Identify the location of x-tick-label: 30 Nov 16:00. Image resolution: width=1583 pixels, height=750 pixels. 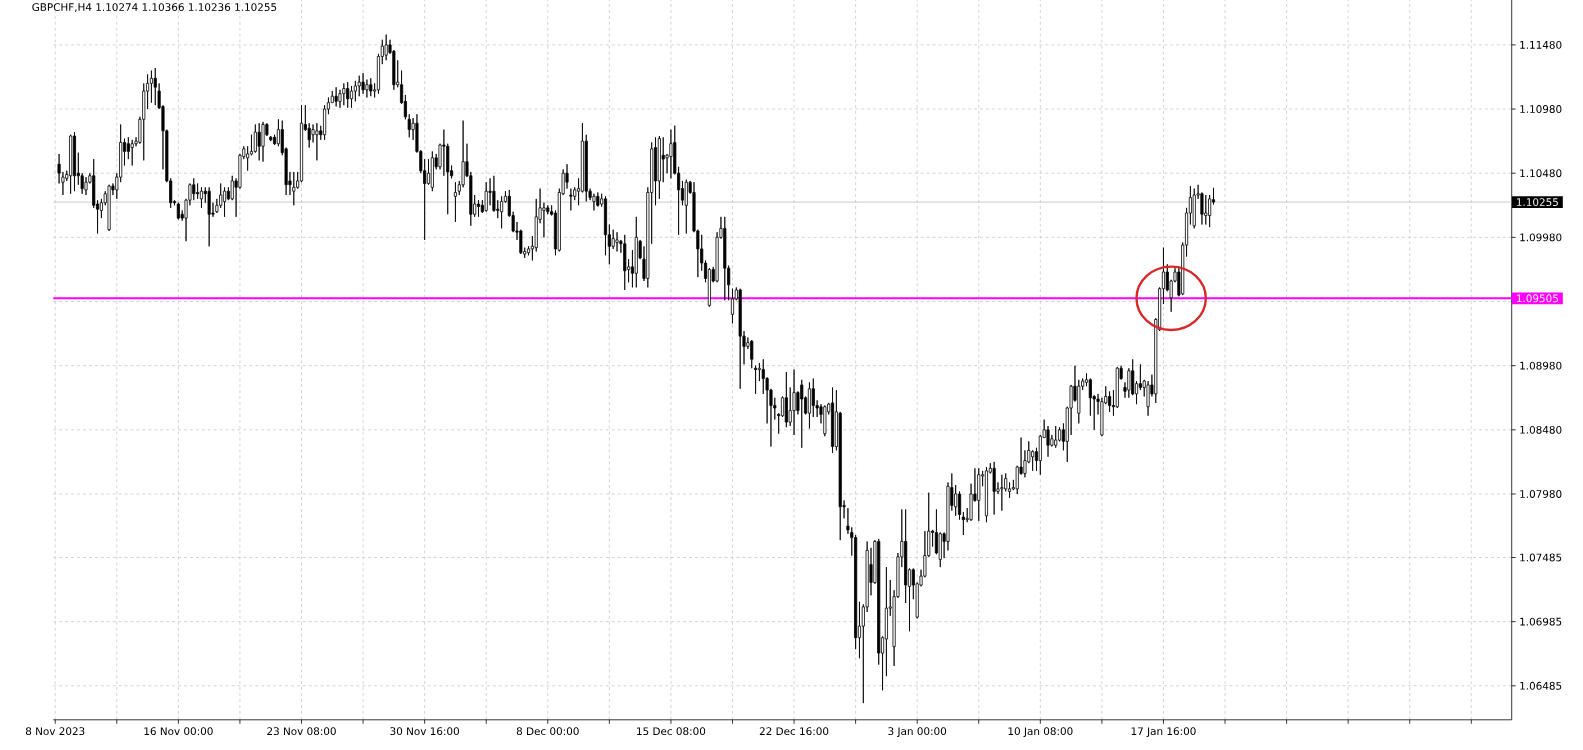
(424, 731).